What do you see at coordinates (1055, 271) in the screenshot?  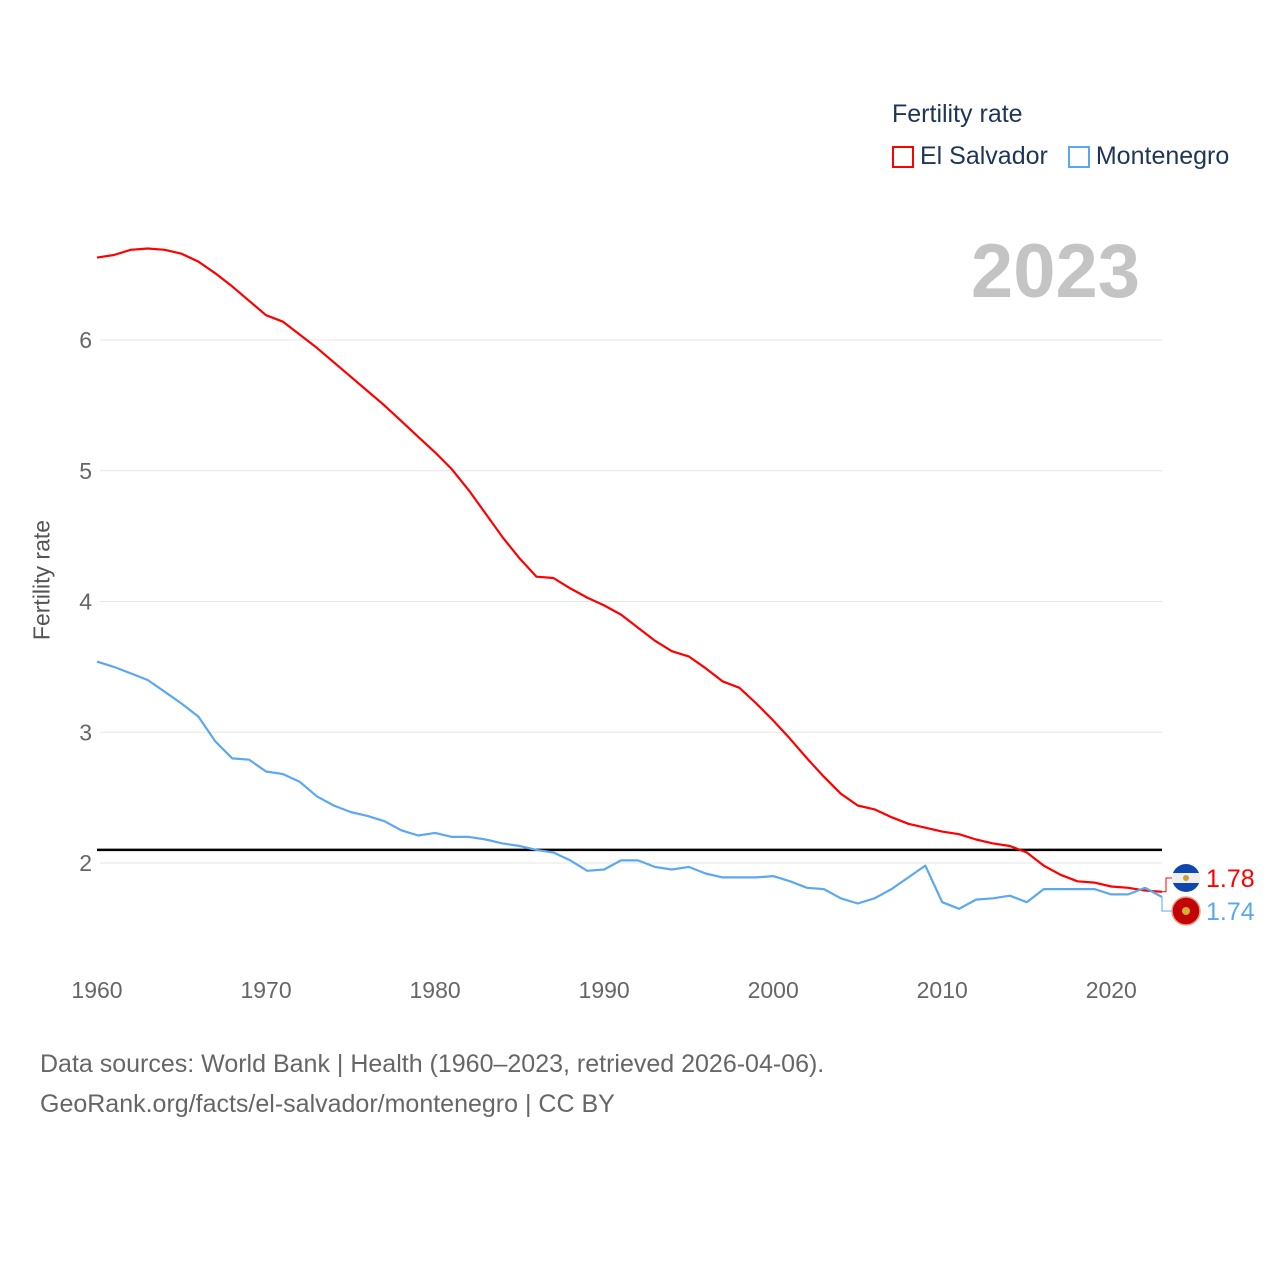 I see `year-display: 2023` at bounding box center [1055, 271].